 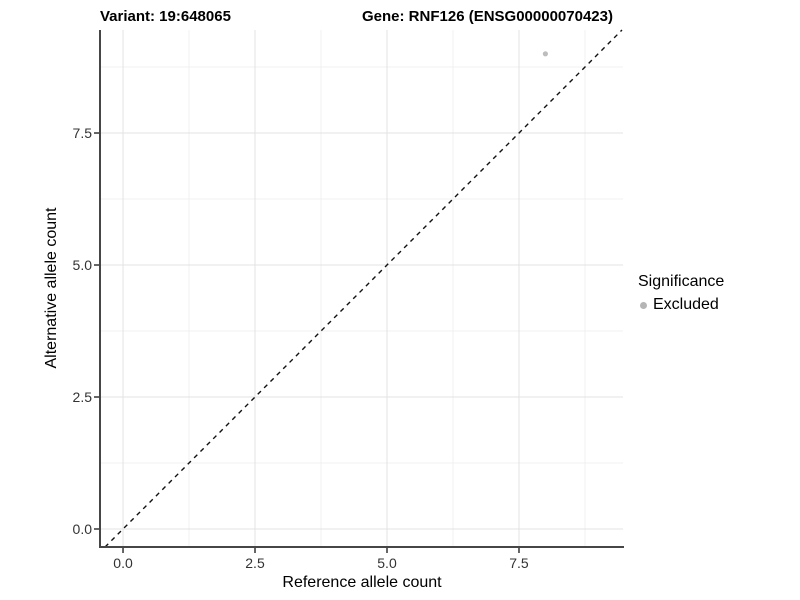 I want to click on legend-title: Significance, so click(x=681, y=281).